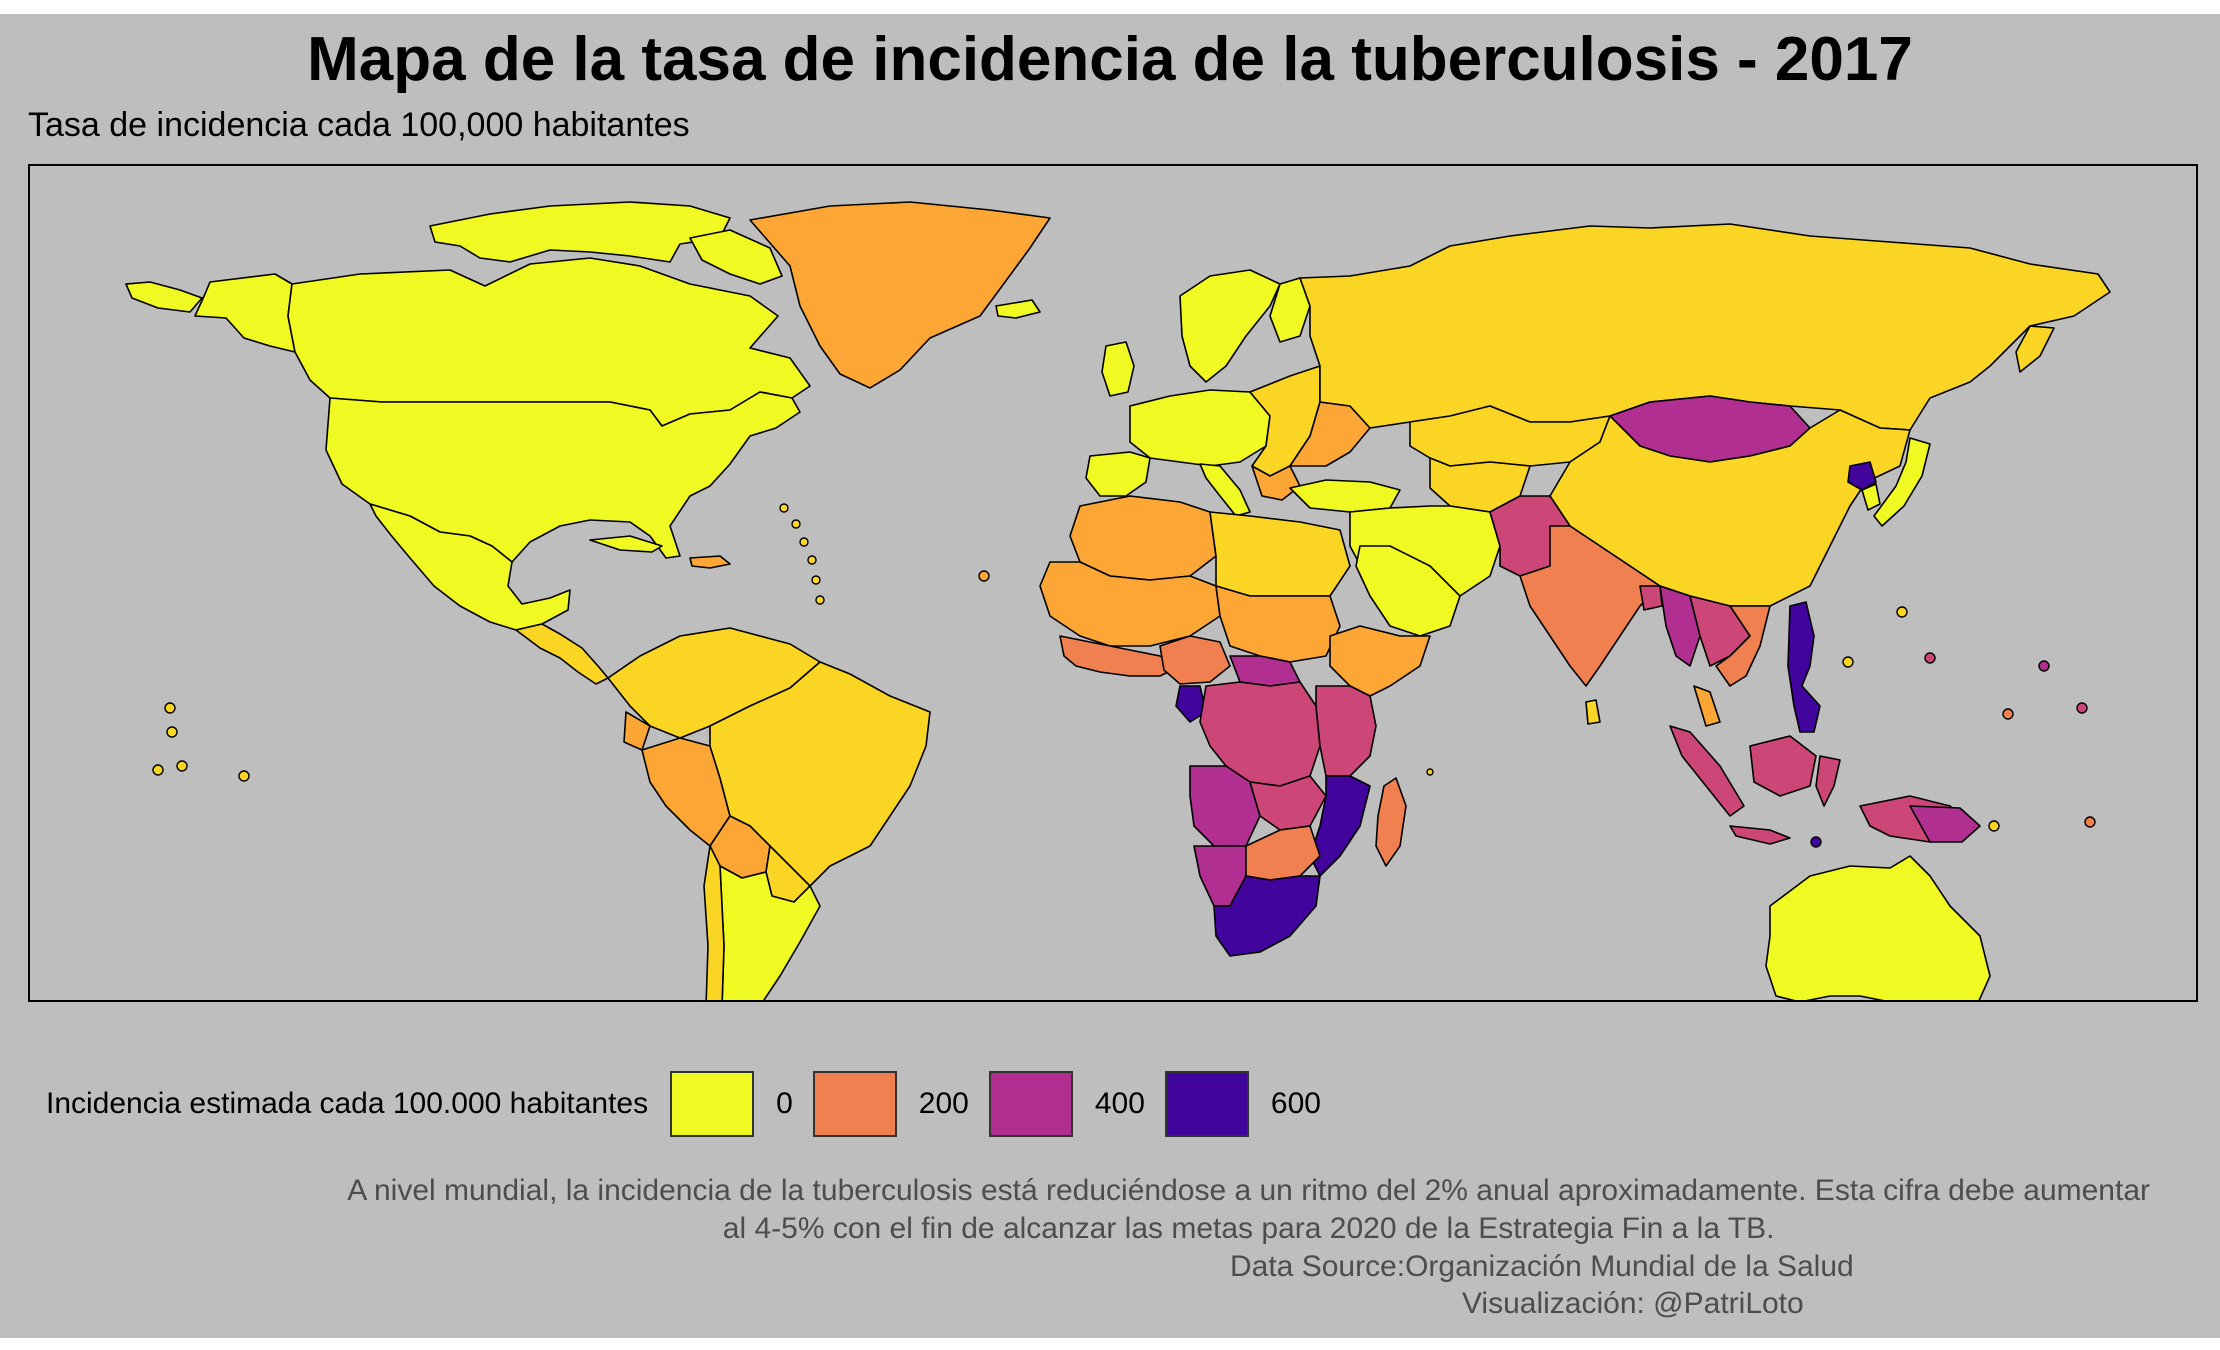  What do you see at coordinates (2035, 349) in the screenshot?
I see `region-kamchatka` at bounding box center [2035, 349].